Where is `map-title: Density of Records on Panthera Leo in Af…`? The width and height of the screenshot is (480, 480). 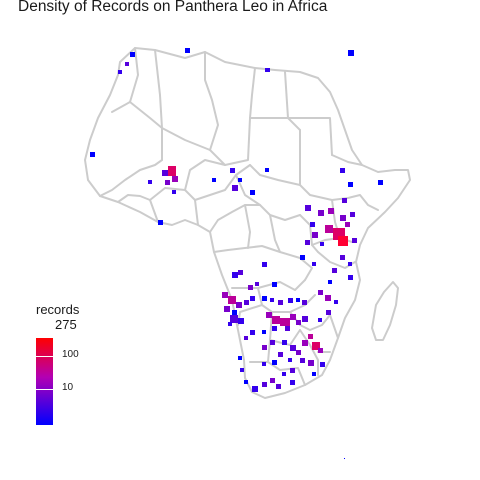
map-title: Density of Records on Panthera Leo in Af… is located at coordinates (173, 7).